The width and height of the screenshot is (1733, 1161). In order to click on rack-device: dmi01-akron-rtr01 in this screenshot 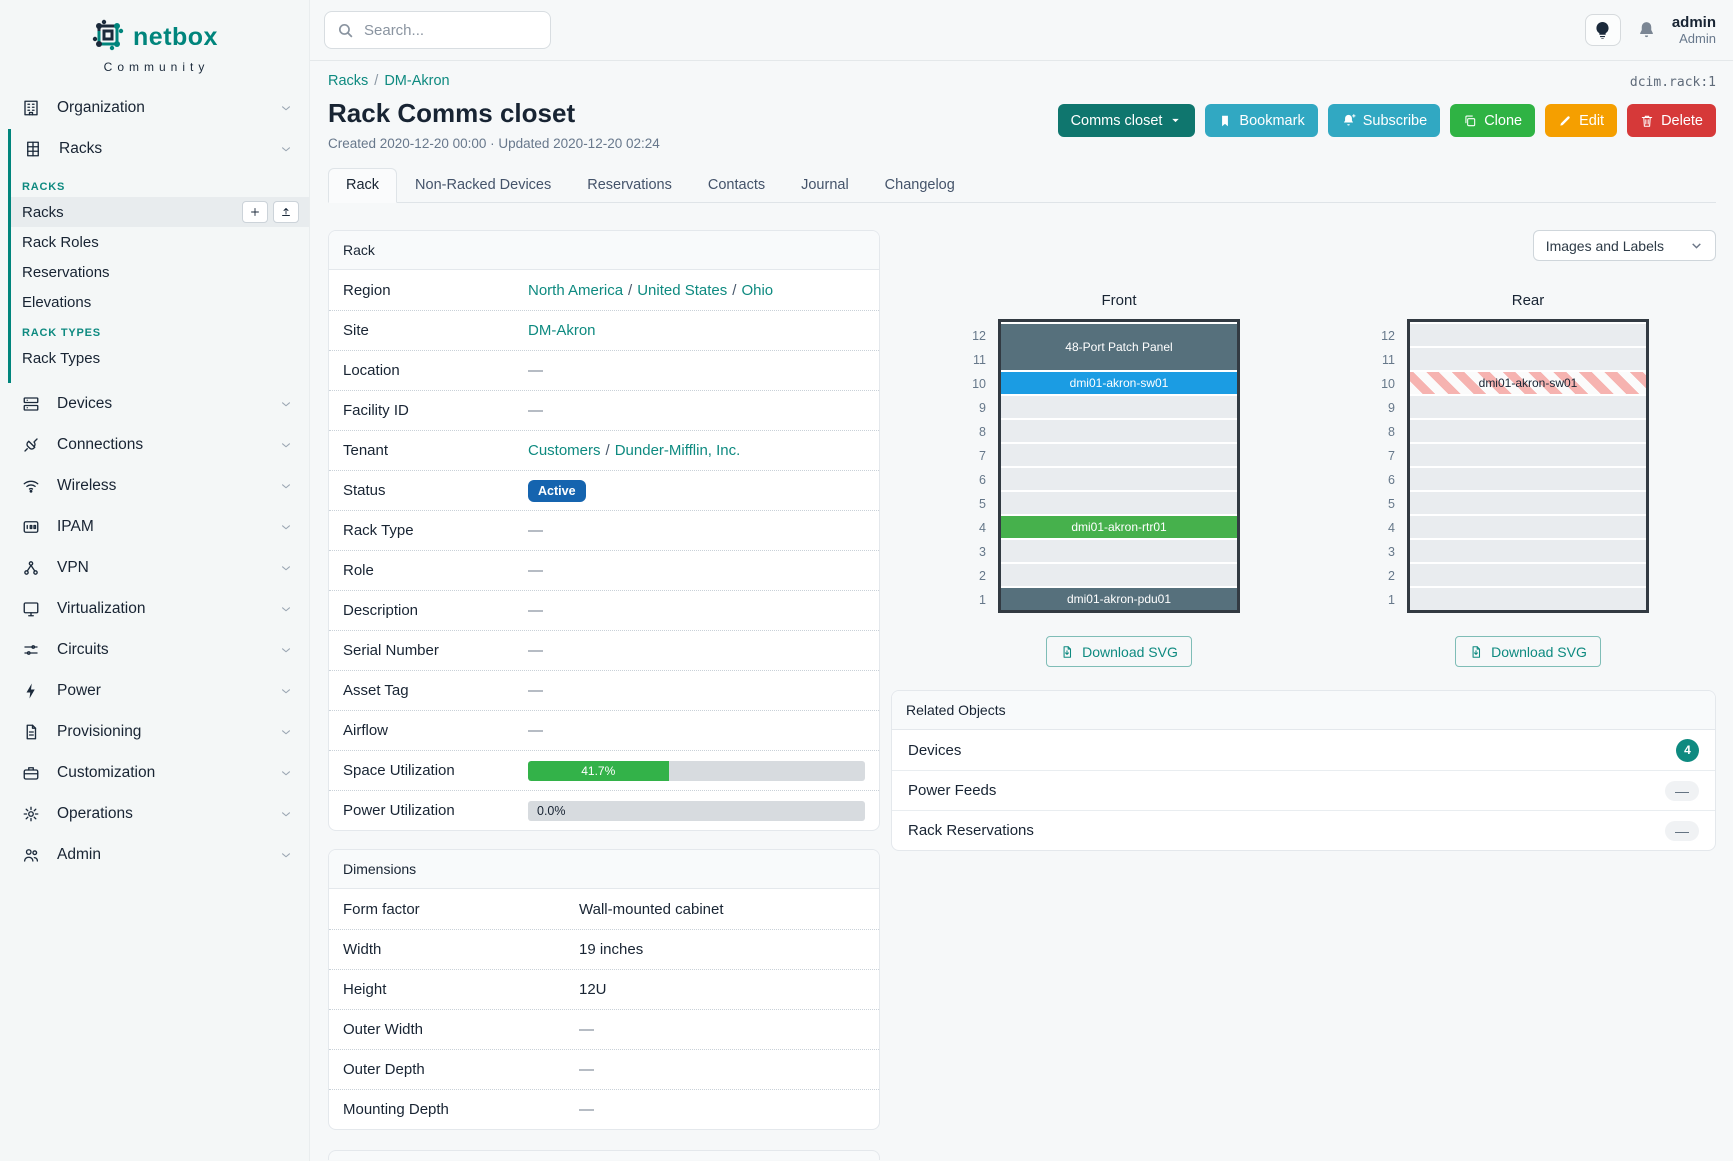, I will do `click(1119, 527)`.